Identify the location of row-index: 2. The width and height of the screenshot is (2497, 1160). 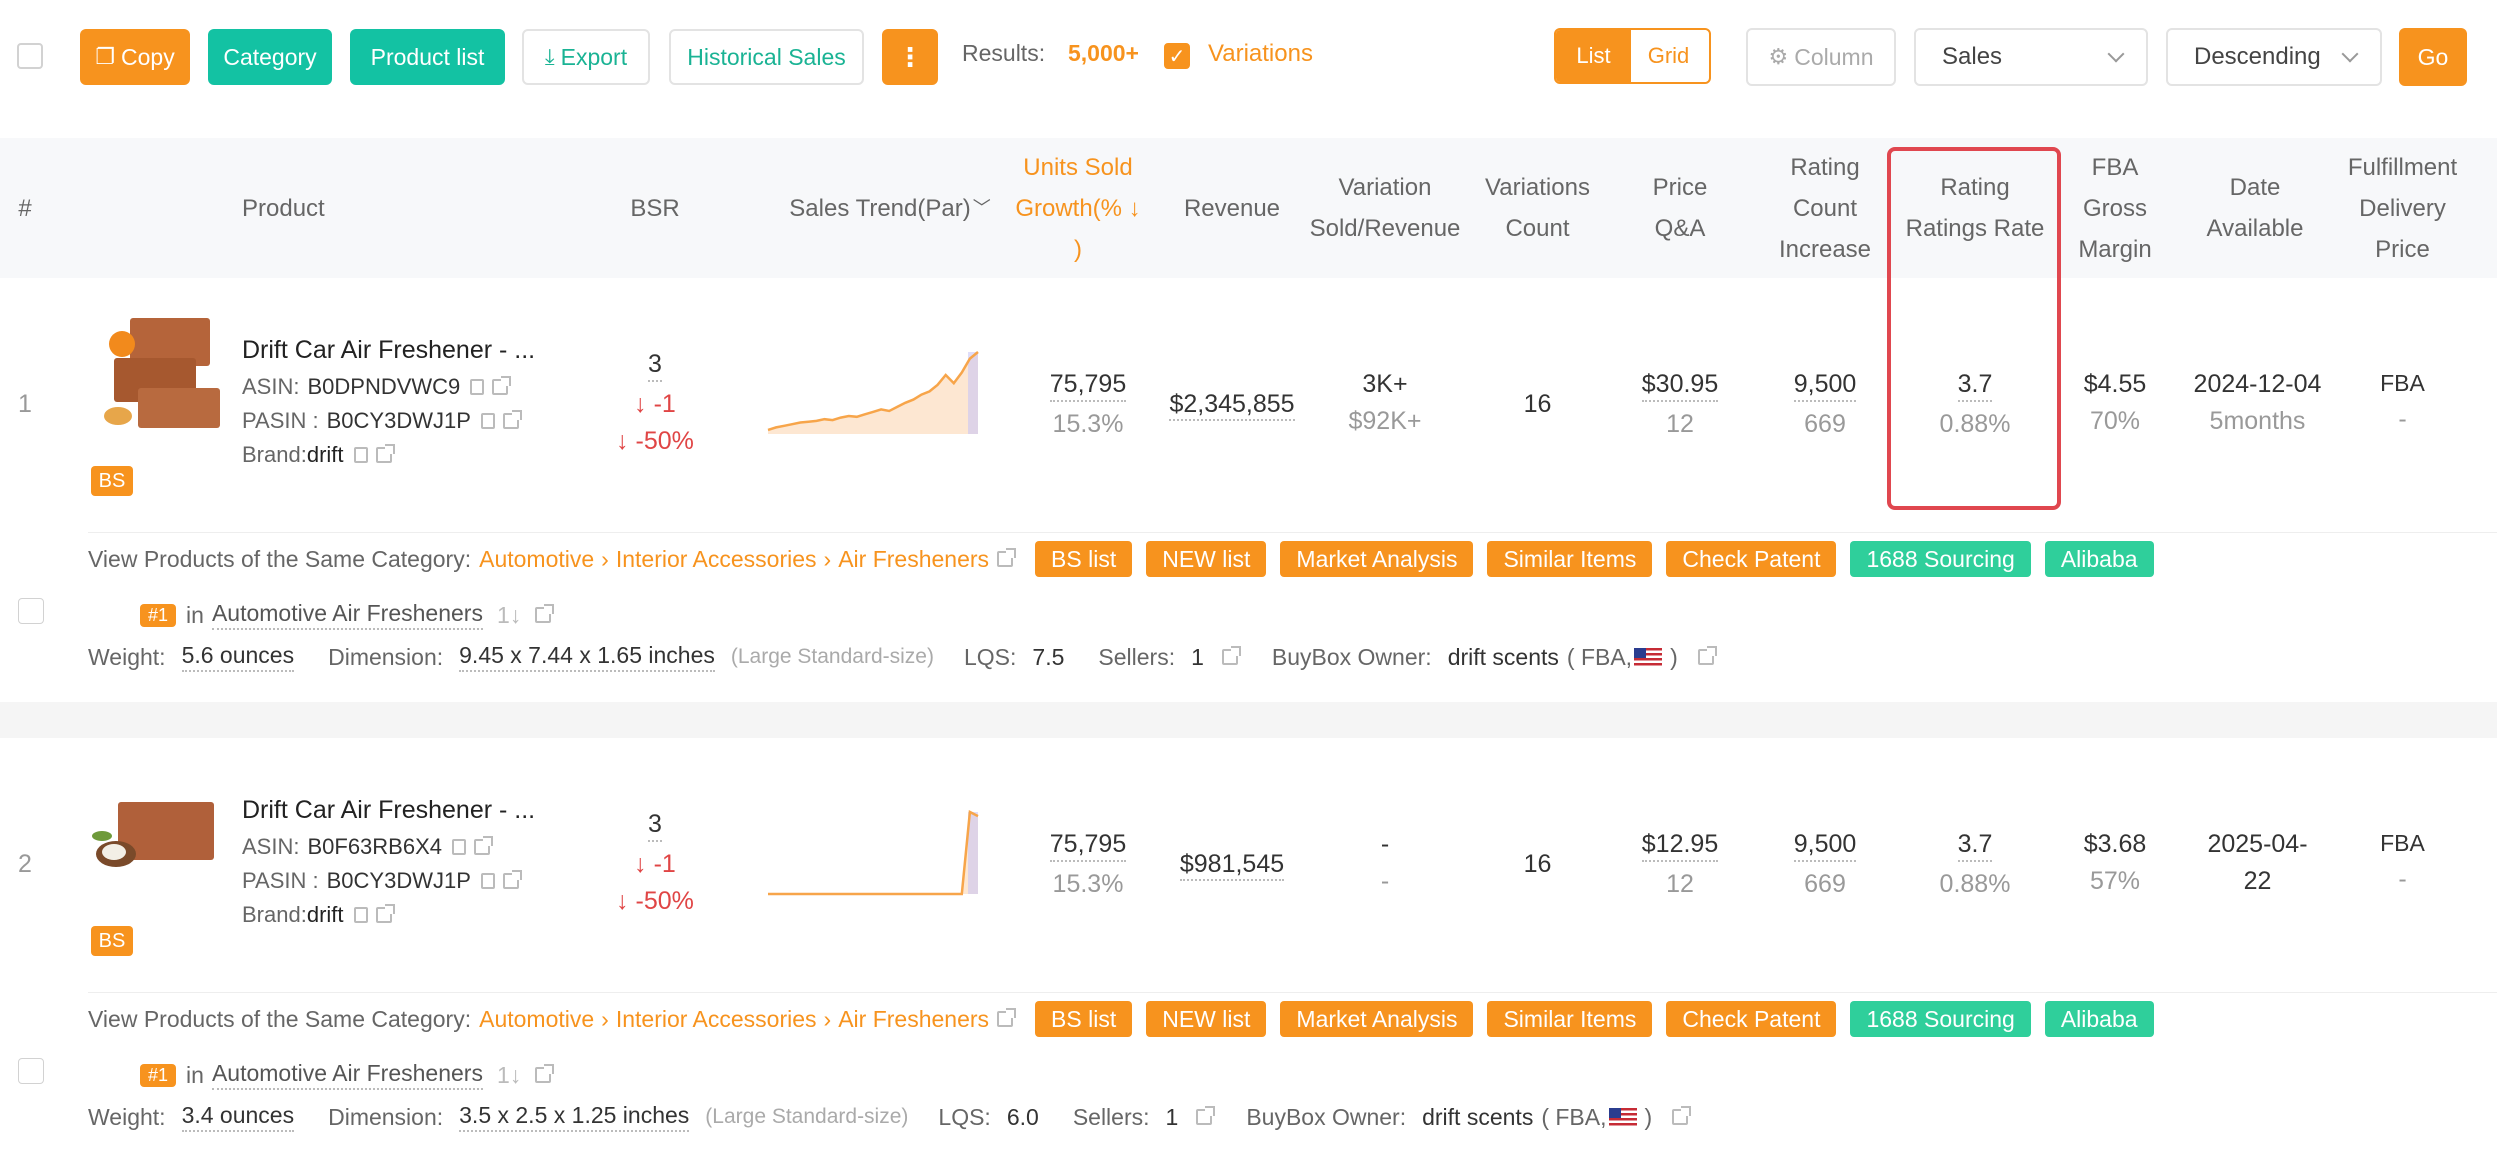
(25, 864).